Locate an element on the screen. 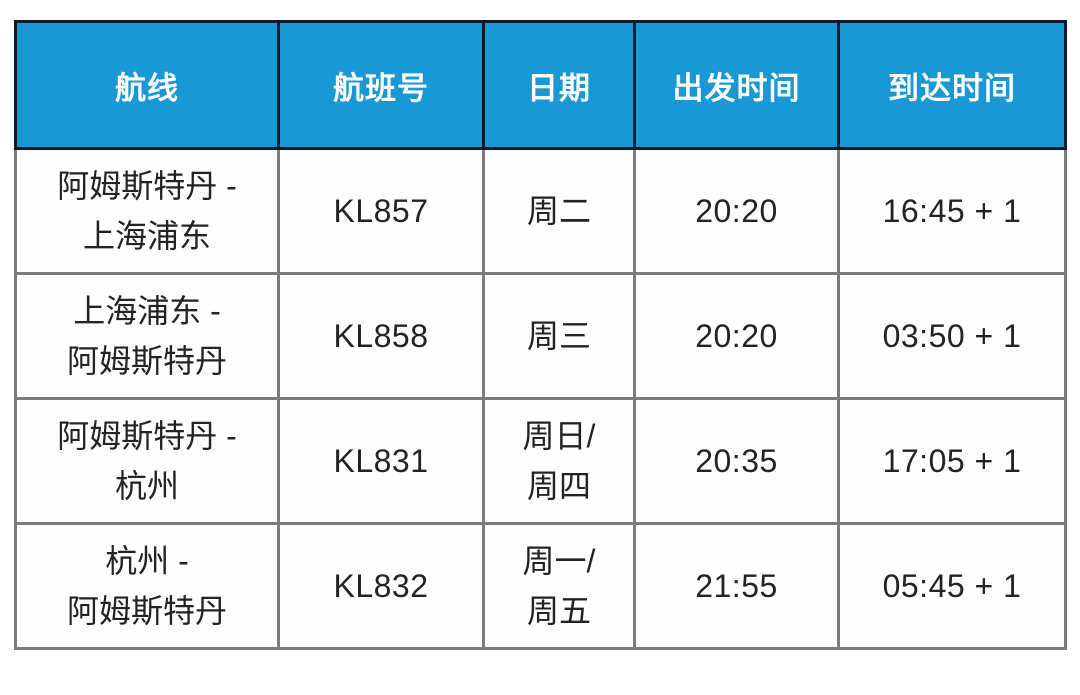  flight-number-cell: KL858 is located at coordinates (381, 336).